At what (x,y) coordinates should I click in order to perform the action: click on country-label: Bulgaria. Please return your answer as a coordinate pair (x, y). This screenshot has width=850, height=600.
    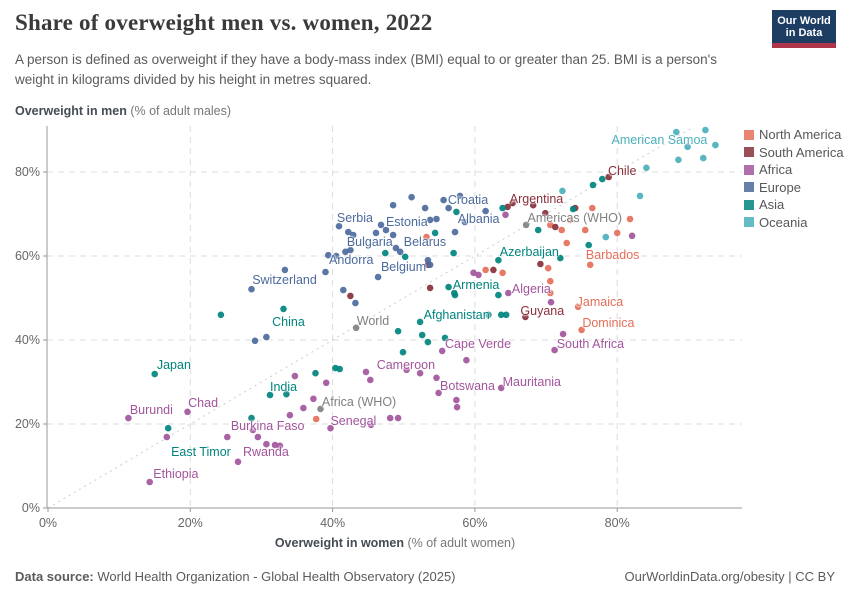
    Looking at the image, I should click on (369, 242).